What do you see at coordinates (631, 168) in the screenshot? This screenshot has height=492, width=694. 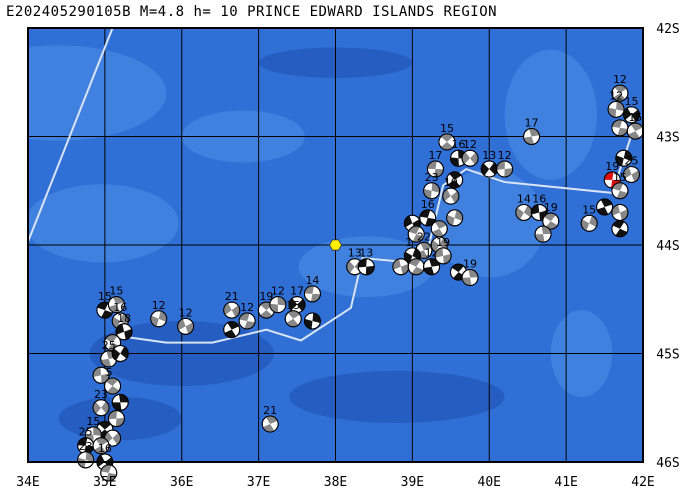 I see `focal-mechanism: 25` at bounding box center [631, 168].